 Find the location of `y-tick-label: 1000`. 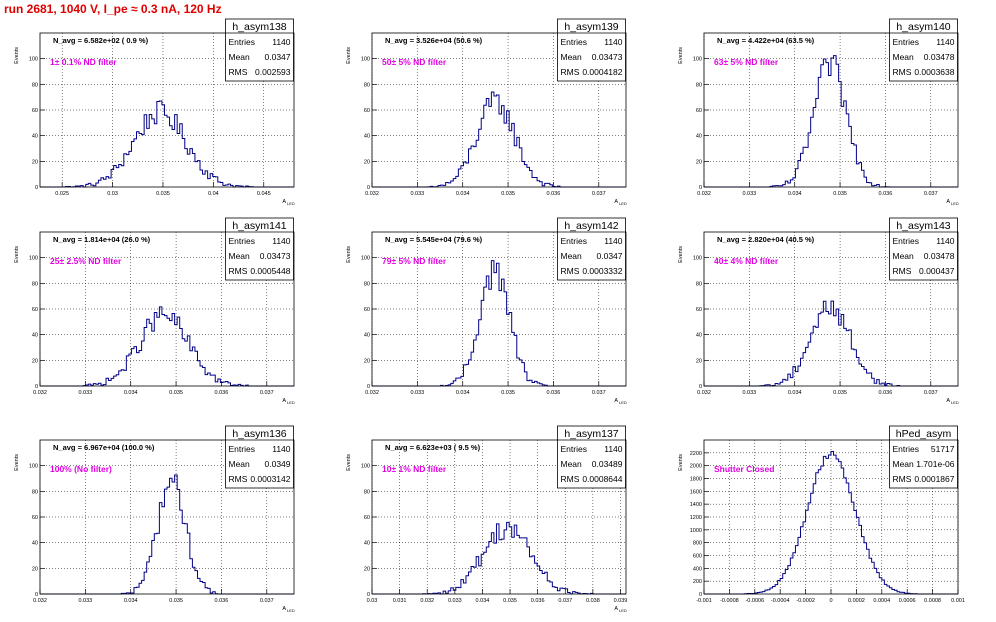

y-tick-label: 1000 is located at coordinates (696, 531).